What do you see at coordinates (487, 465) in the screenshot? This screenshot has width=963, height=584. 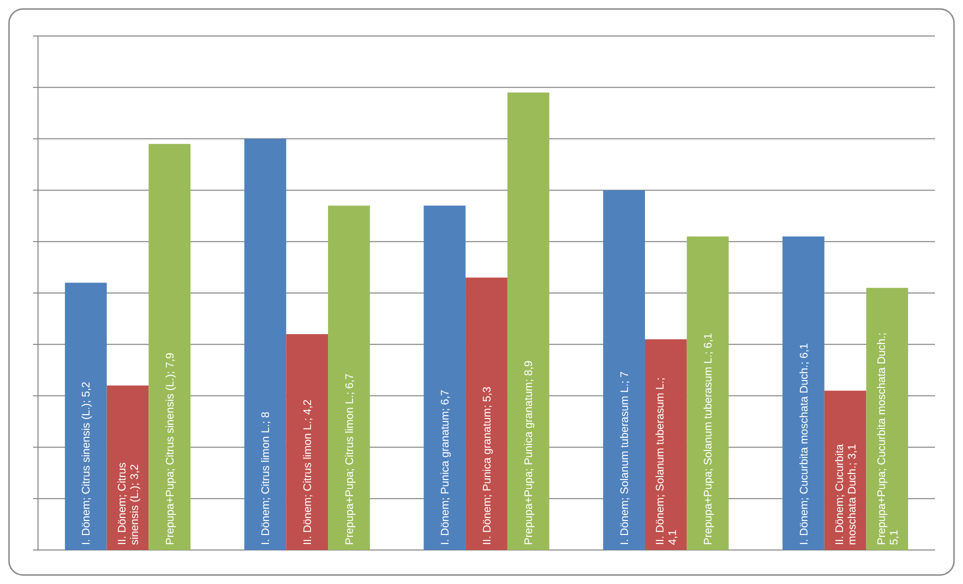 I see `data-label: II. Dönem; Punica granatum; 5,3` at bounding box center [487, 465].